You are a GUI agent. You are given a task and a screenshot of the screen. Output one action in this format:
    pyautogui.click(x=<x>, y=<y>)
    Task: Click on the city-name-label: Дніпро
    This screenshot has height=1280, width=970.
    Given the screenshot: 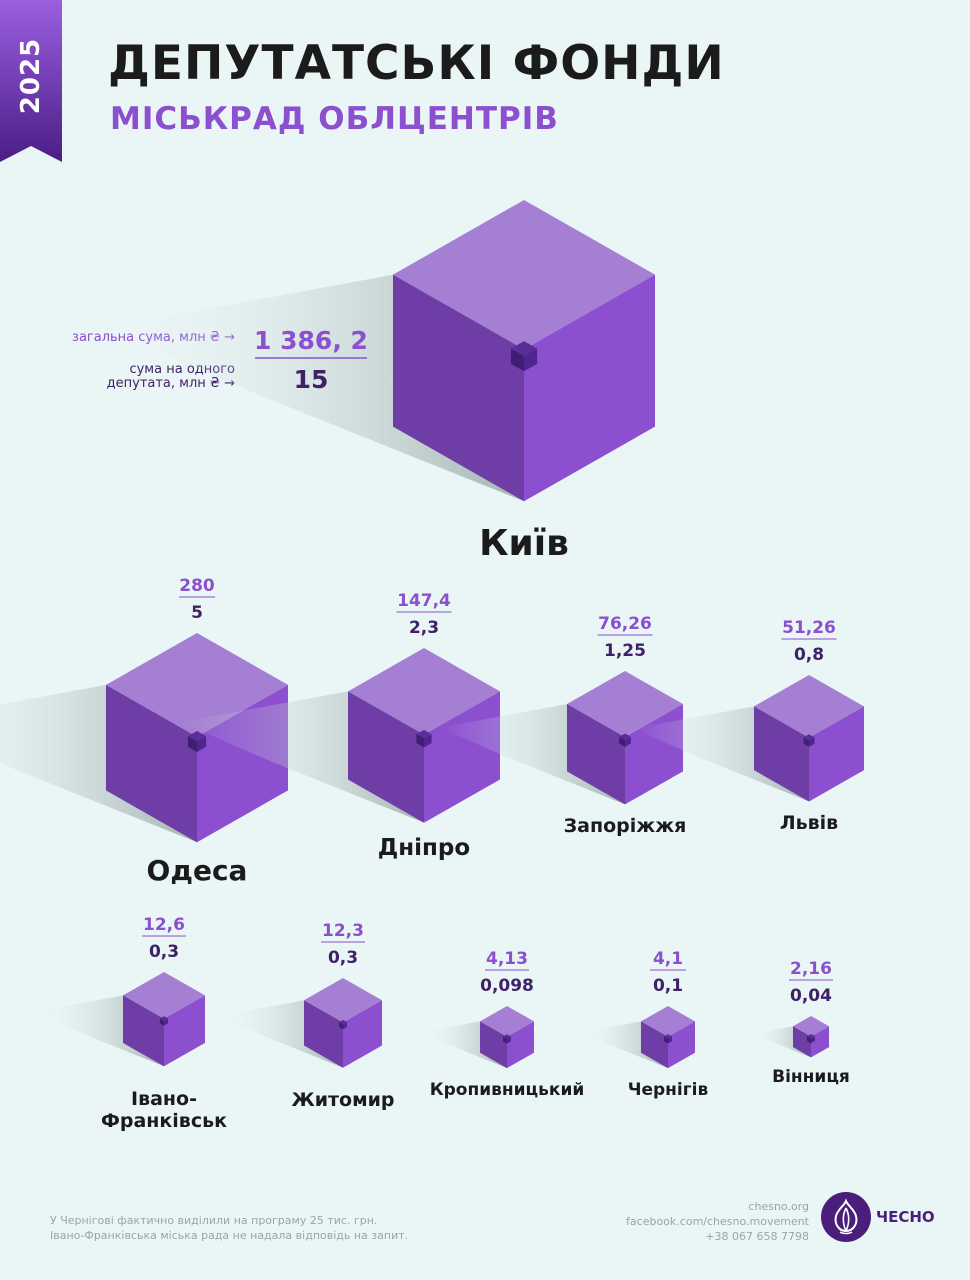 What is the action you would take?
    pyautogui.click(x=424, y=848)
    